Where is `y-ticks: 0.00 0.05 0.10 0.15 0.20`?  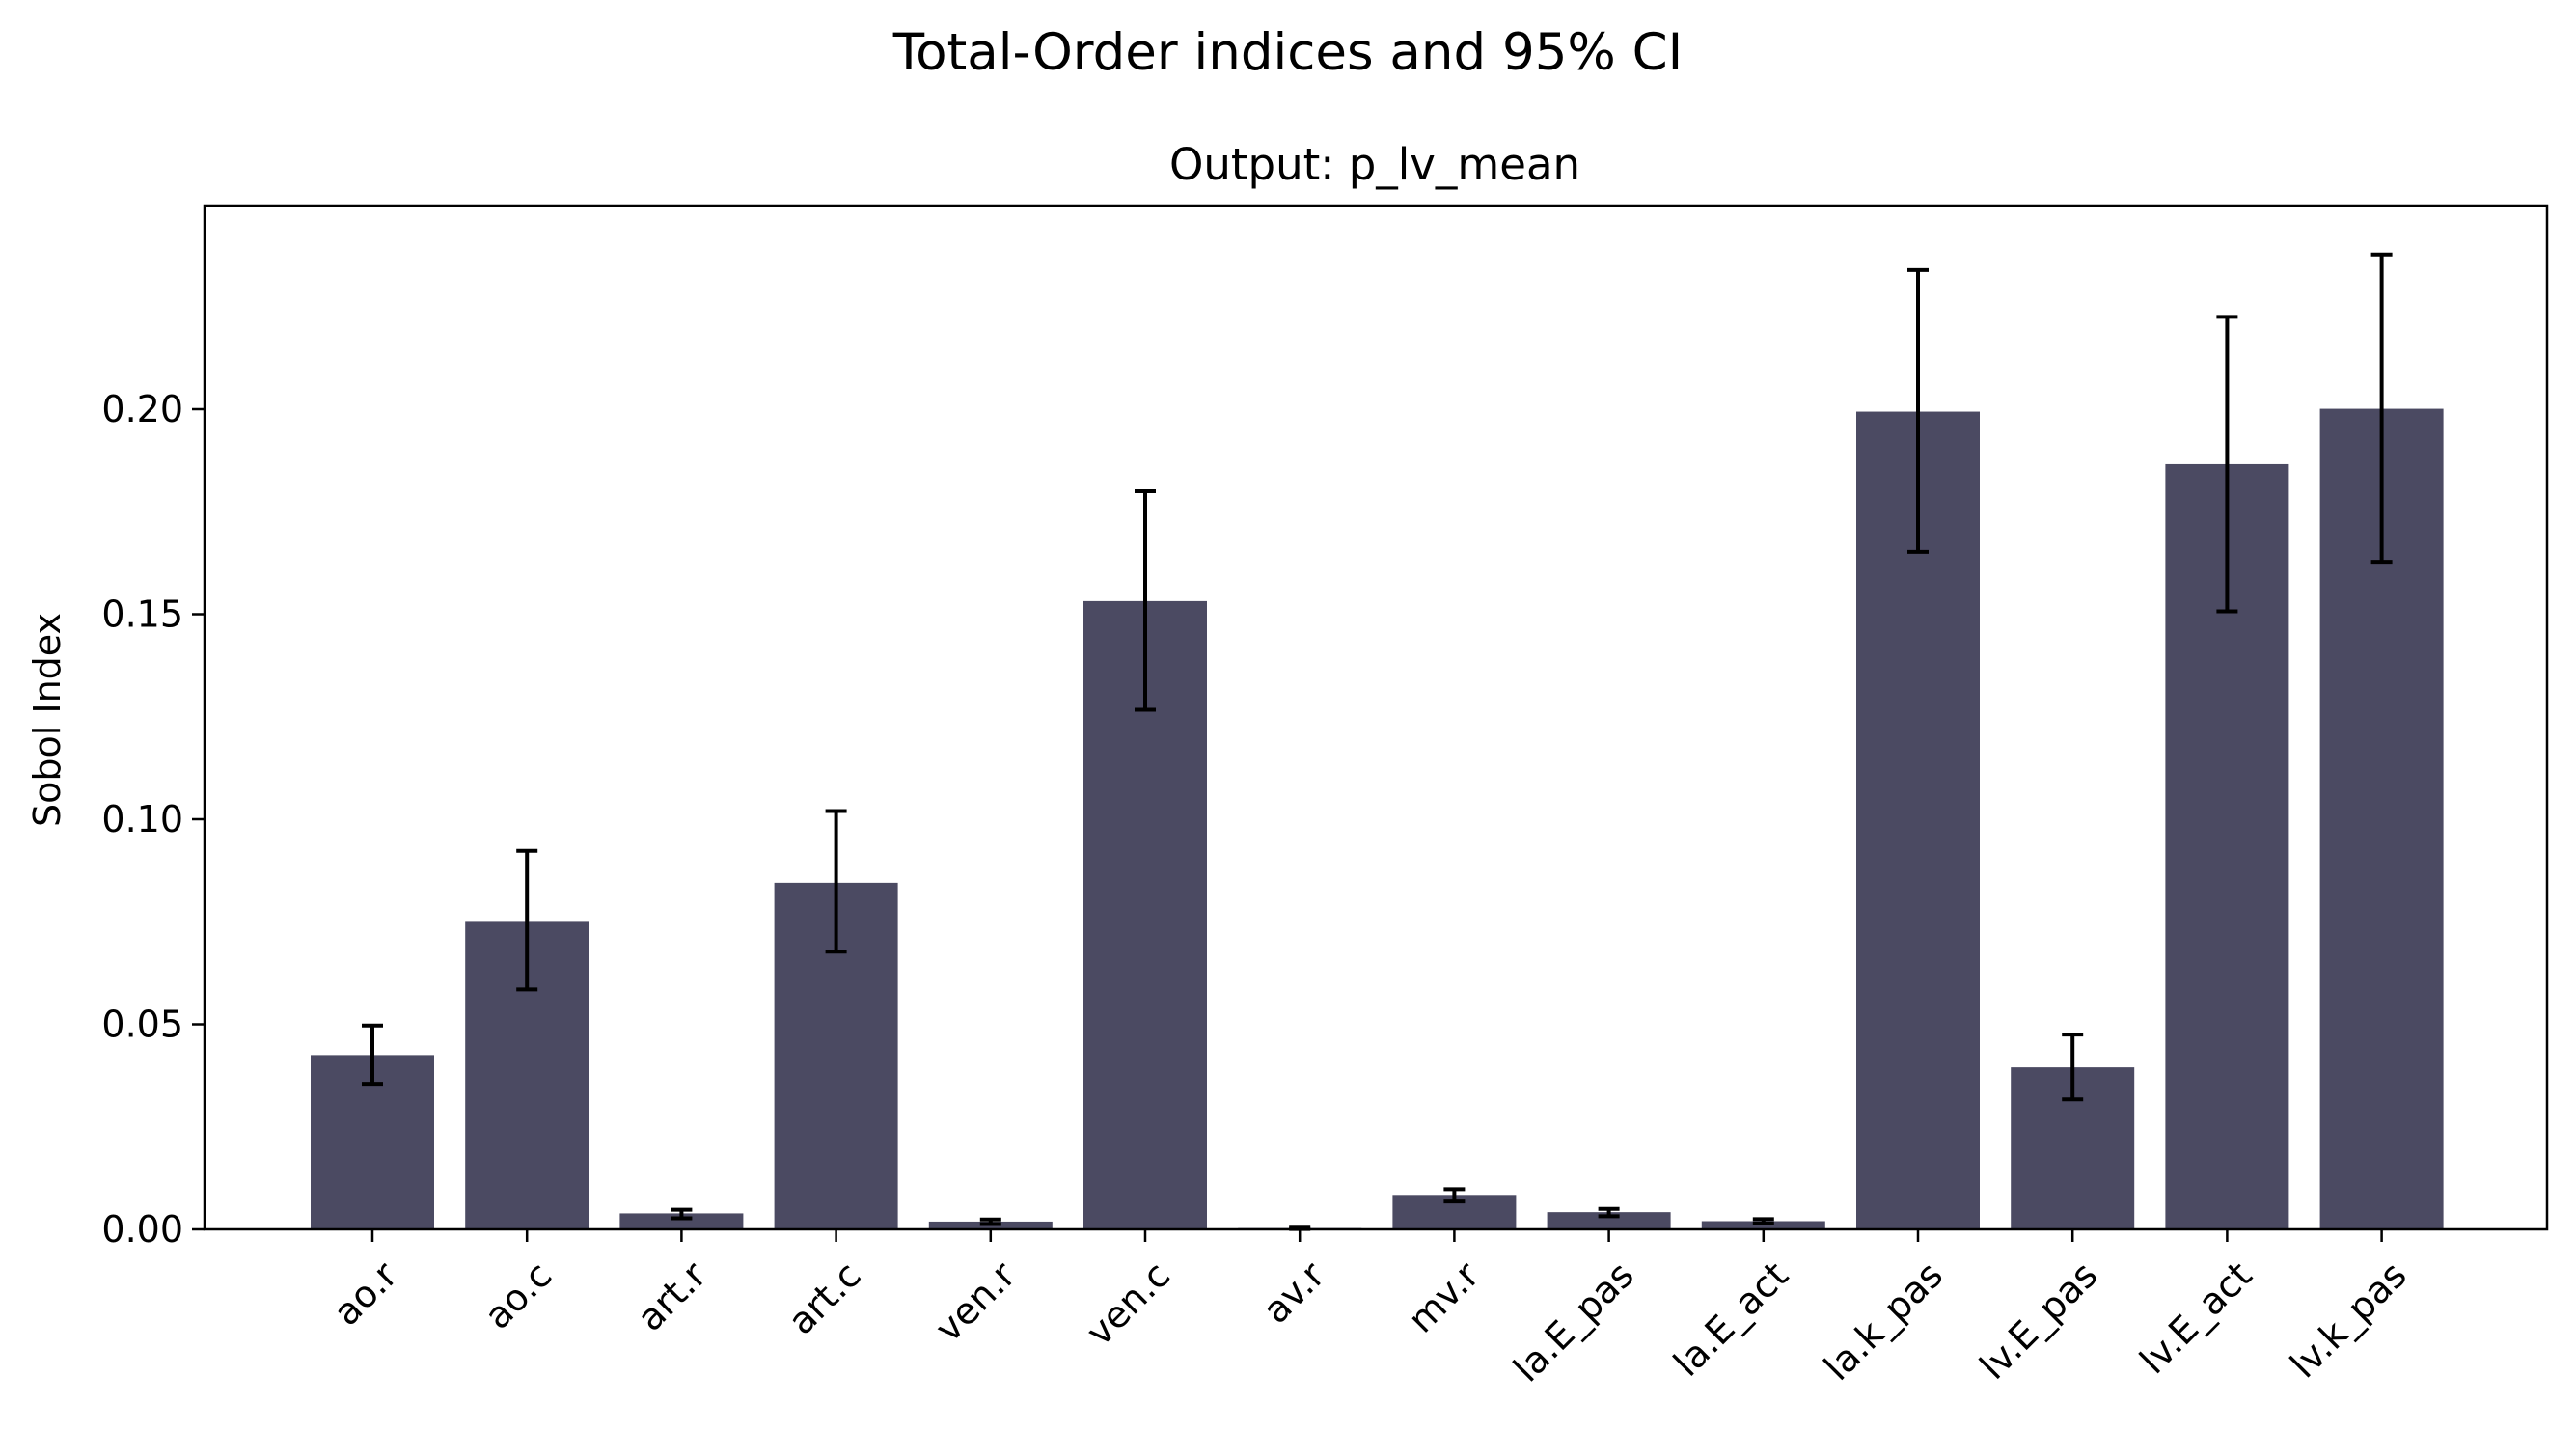
y-ticks: 0.00 0.05 0.10 0.15 0.20 is located at coordinates (153, 820).